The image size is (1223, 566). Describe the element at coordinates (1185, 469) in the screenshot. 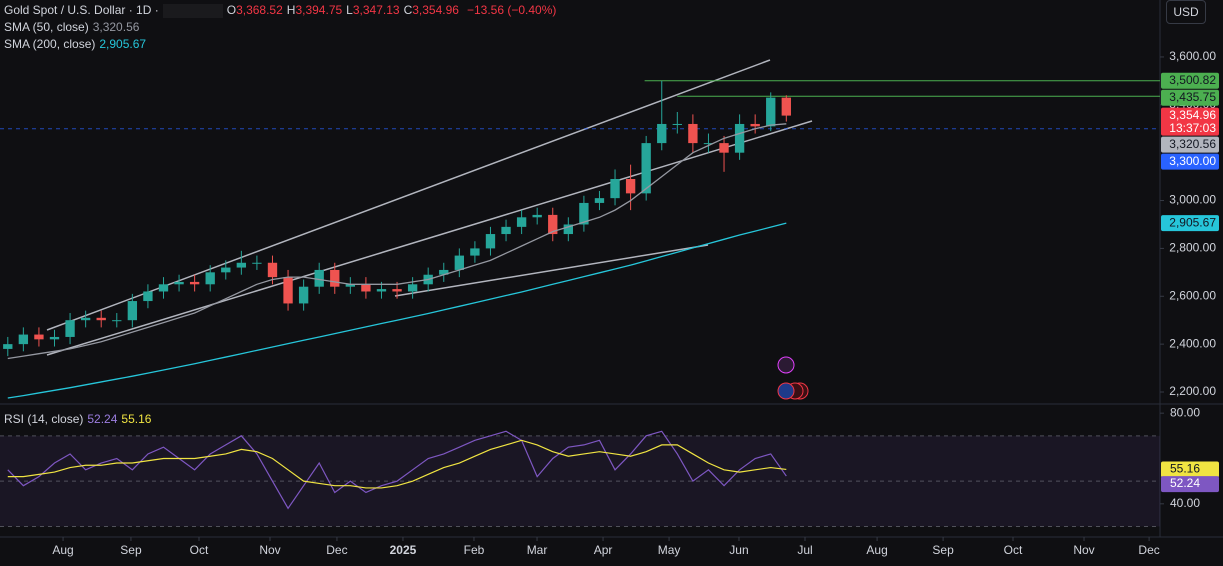

I see `rsi-label: 55.16` at that location.